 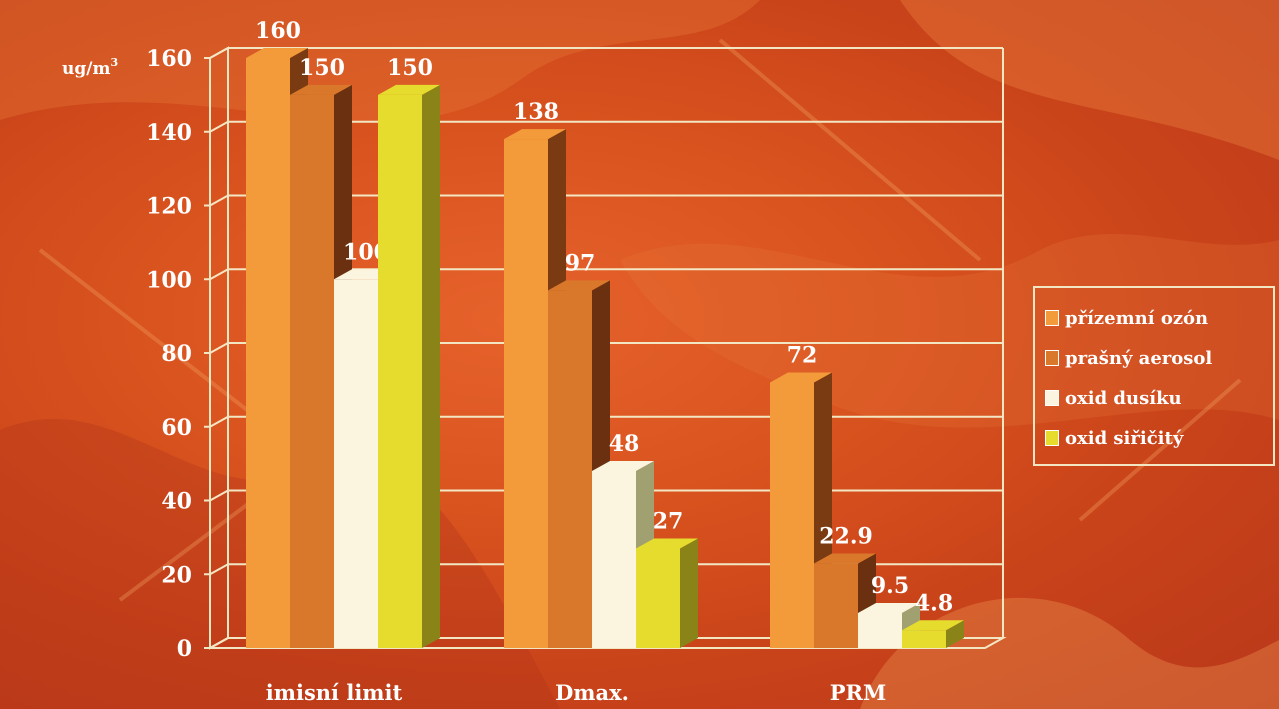 What do you see at coordinates (278, 31) in the screenshot?
I see `data-label: 160` at bounding box center [278, 31].